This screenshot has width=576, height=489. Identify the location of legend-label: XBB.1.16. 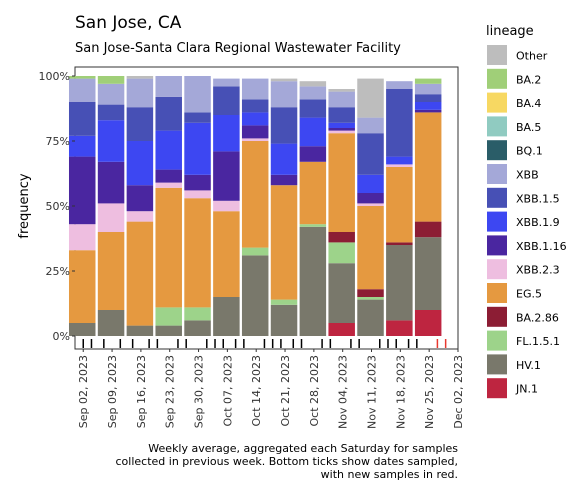
(541, 246).